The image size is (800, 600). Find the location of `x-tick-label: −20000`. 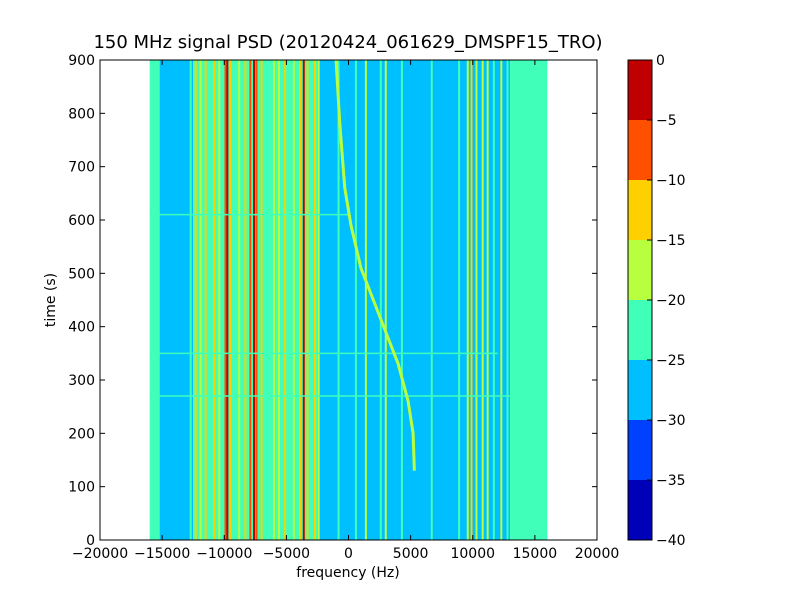

x-tick-label: −20000 is located at coordinates (100, 554).